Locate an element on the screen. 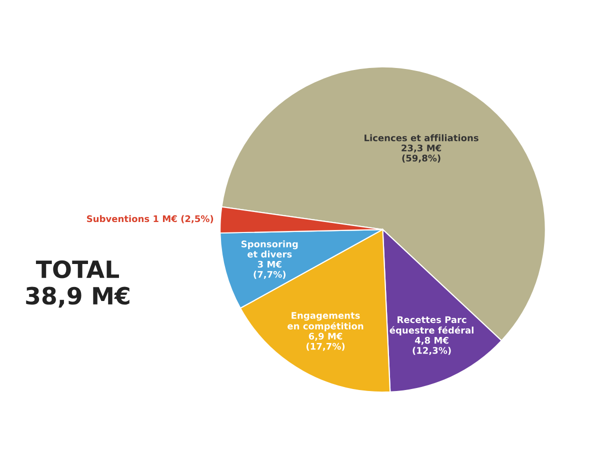 This screenshot has width=598, height=459. data-label: 3 M€ (7,7%) is located at coordinates (270, 269).